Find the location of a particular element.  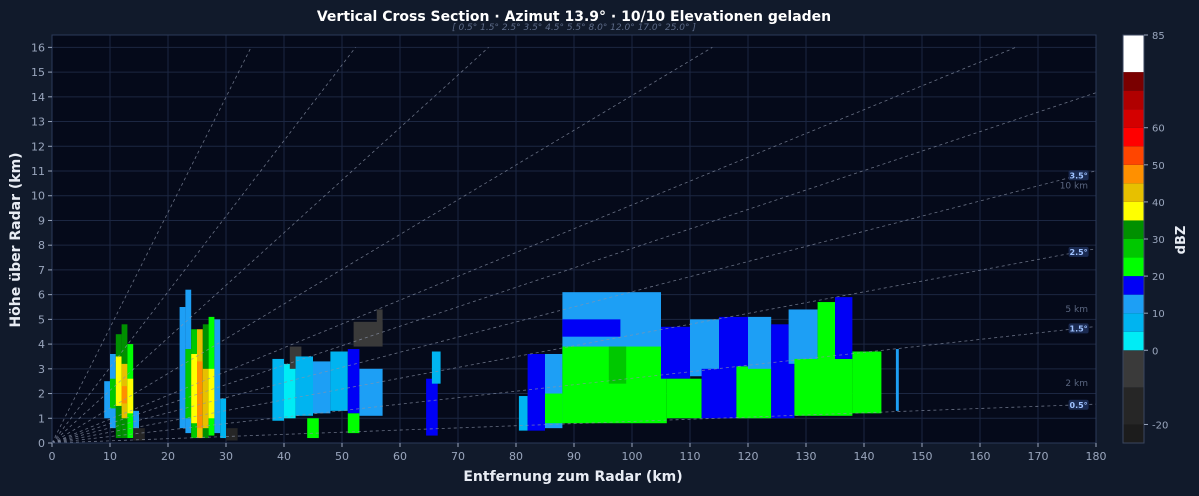

beam-ray is located at coordinates (151, 245).